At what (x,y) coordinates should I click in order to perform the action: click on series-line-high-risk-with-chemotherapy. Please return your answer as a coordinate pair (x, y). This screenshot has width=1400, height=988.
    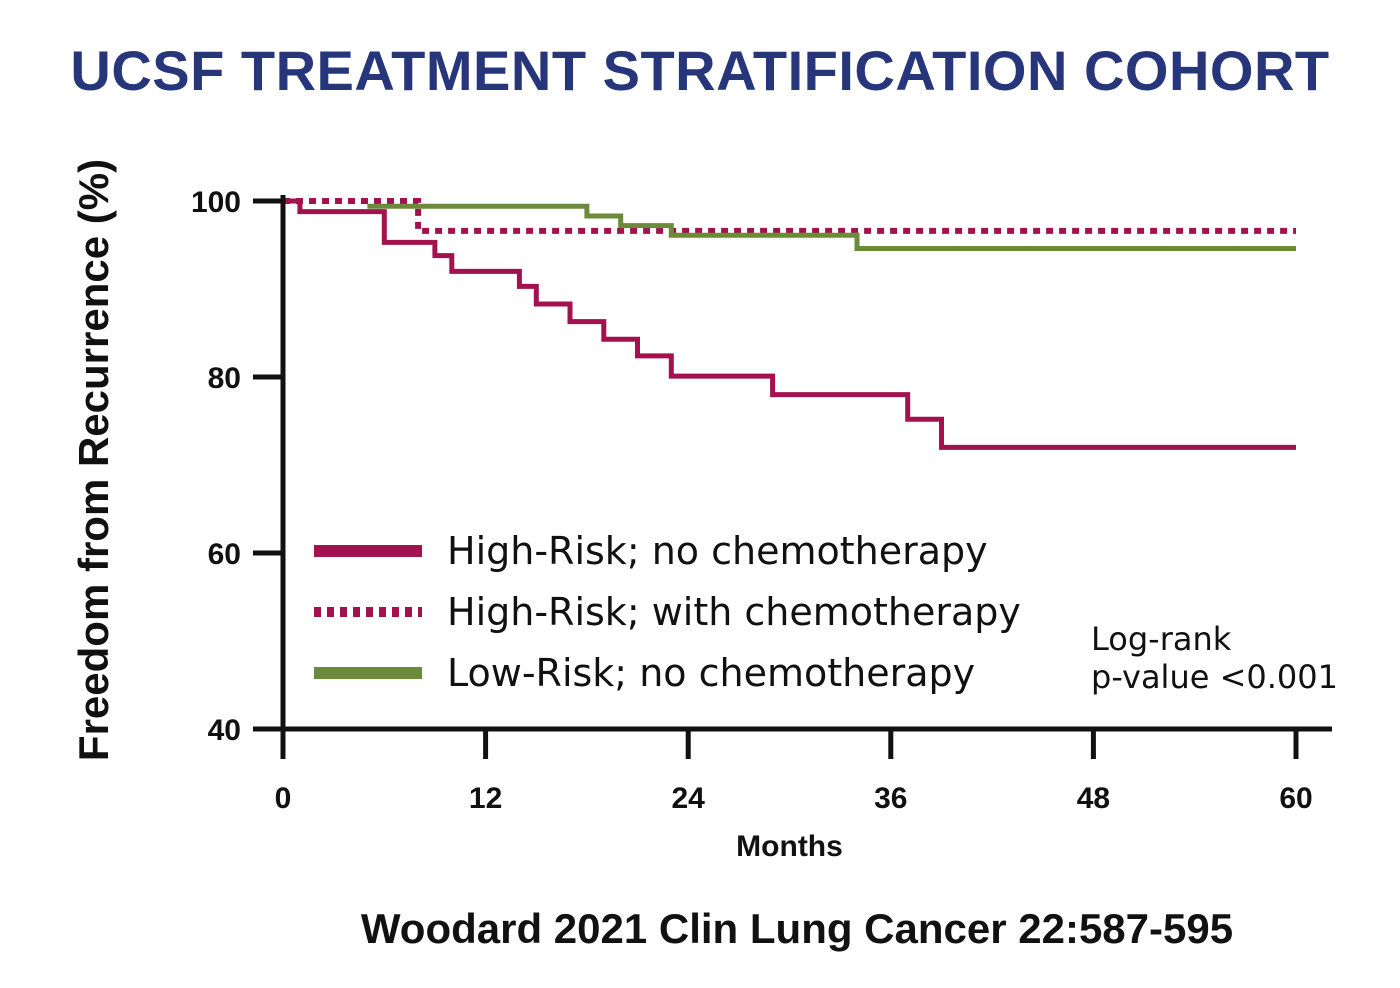
    Looking at the image, I should click on (789, 216).